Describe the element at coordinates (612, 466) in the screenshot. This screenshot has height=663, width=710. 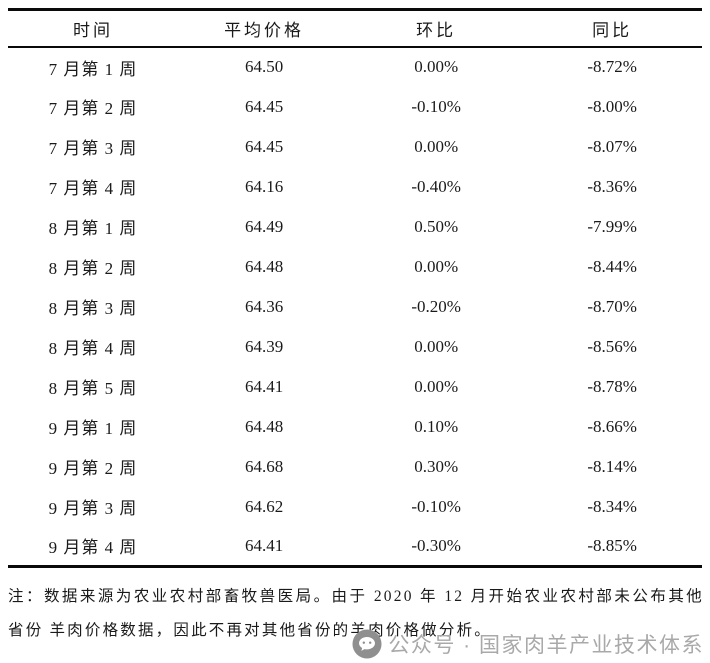
I see `table-cell-yoy: -8.14%` at that location.